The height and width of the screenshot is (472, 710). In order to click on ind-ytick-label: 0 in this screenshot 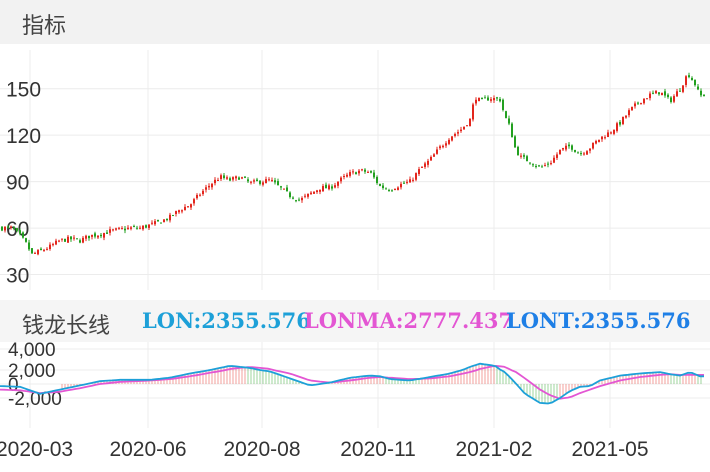, I will do `click(13, 385)`.